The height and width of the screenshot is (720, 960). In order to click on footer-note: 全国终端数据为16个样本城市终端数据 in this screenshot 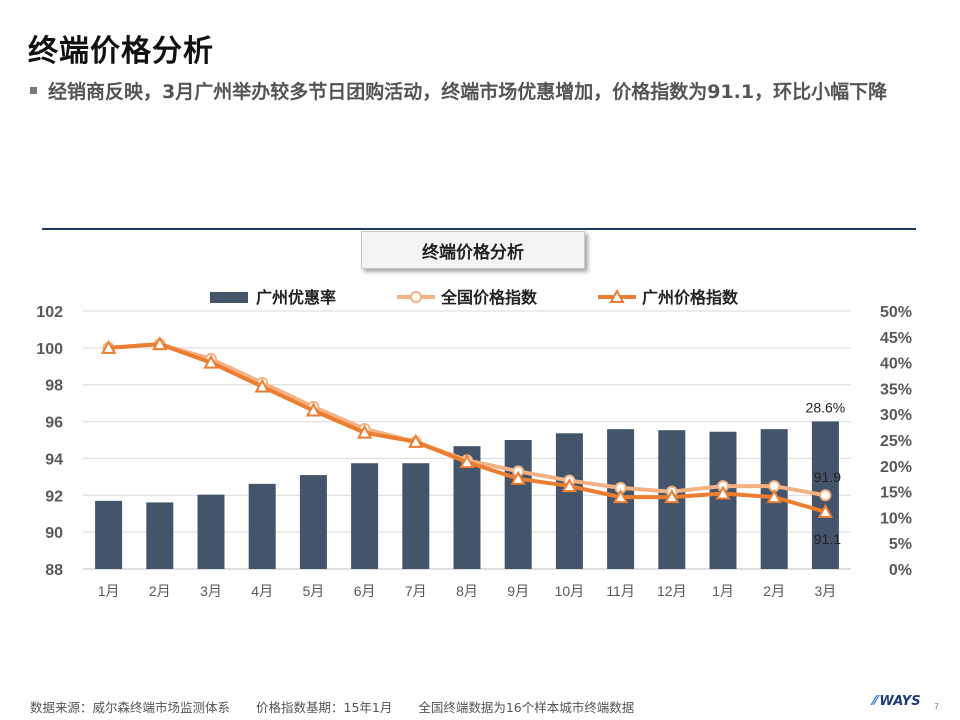, I will do `click(526, 707)`.